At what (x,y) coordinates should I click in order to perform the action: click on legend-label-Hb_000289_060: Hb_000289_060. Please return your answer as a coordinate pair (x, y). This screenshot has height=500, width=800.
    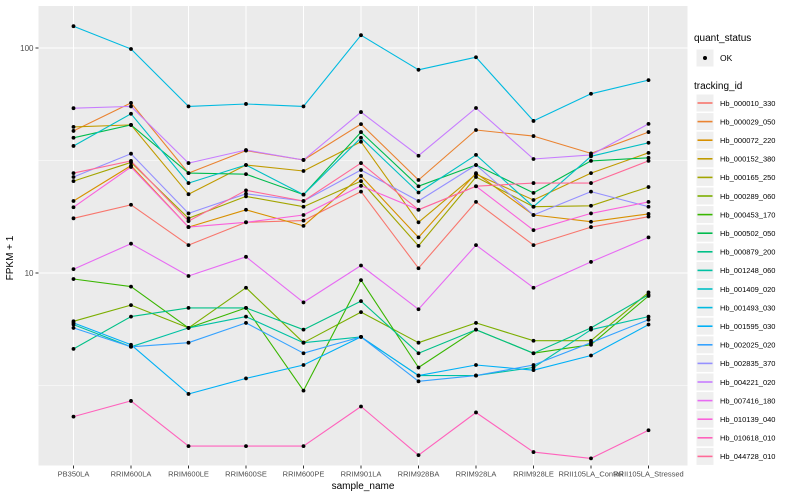
    Looking at the image, I should click on (747, 196).